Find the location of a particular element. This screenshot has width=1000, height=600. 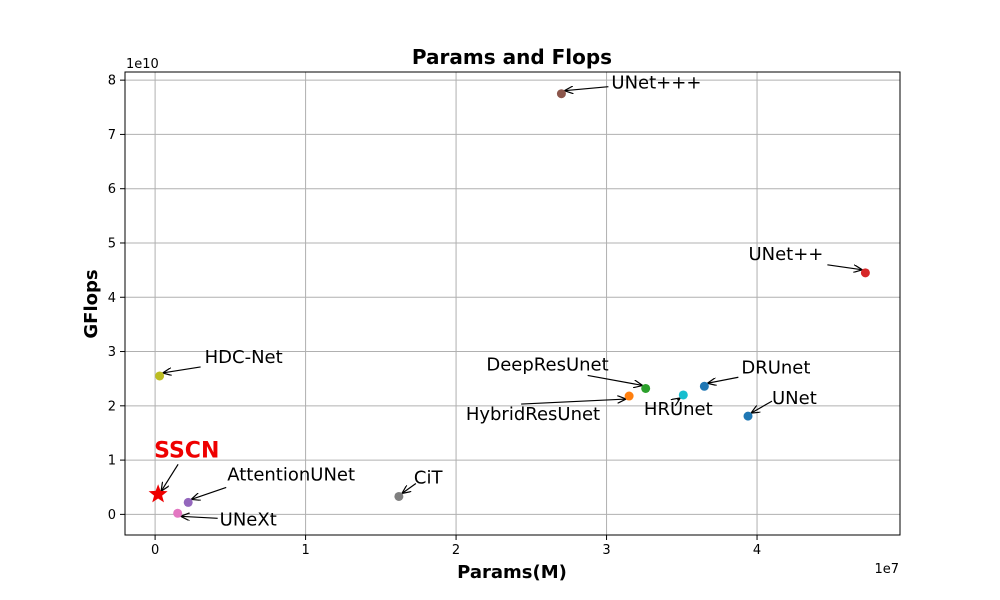

arrow-hdc-net is located at coordinates (182, 369).